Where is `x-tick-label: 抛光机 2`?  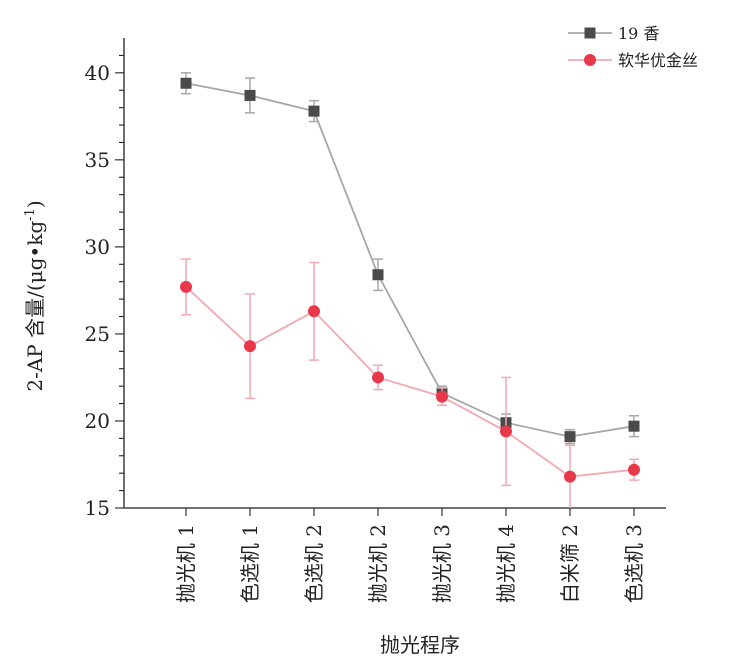 x-tick-label: 抛光机 2 is located at coordinates (378, 563).